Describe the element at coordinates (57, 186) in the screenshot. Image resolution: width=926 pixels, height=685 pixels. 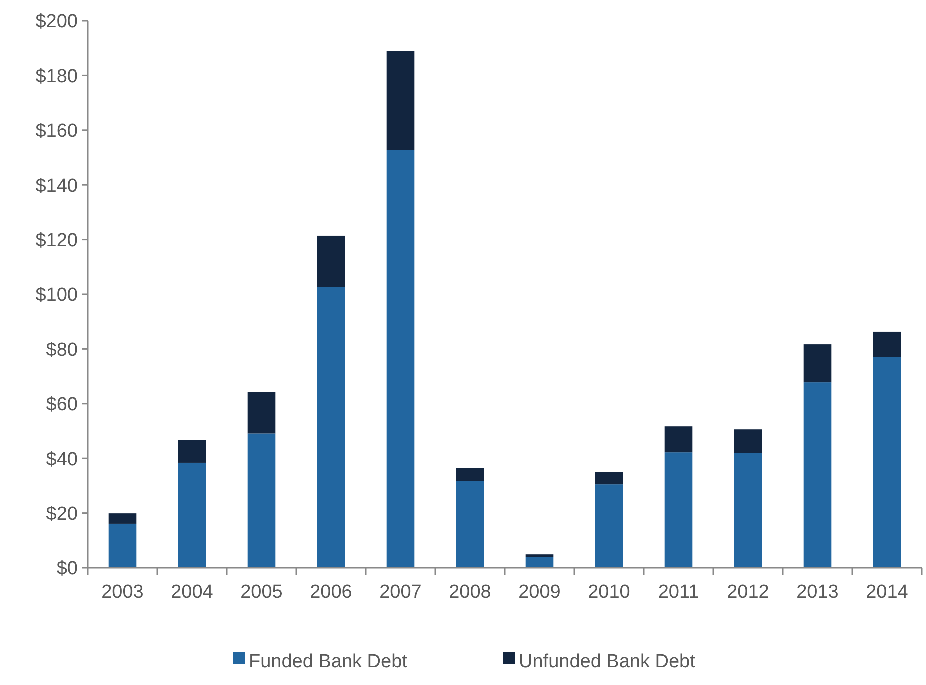
I see `y-tick-label: $140` at that location.